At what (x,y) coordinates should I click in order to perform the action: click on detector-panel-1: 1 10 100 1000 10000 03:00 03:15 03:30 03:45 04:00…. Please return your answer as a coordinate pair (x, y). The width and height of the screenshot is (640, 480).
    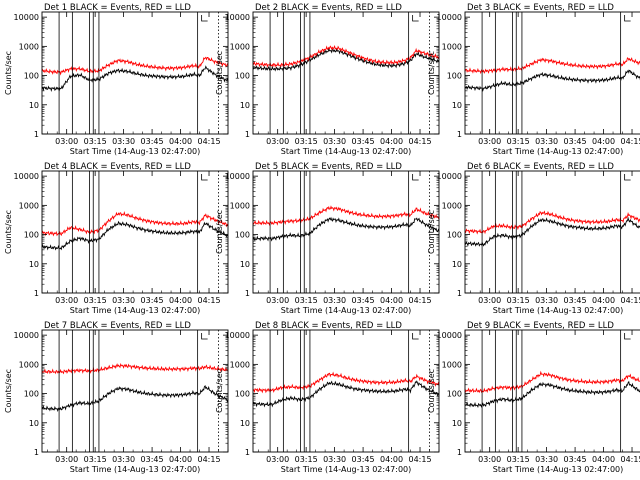
    Looking at the image, I should click on (116, 79).